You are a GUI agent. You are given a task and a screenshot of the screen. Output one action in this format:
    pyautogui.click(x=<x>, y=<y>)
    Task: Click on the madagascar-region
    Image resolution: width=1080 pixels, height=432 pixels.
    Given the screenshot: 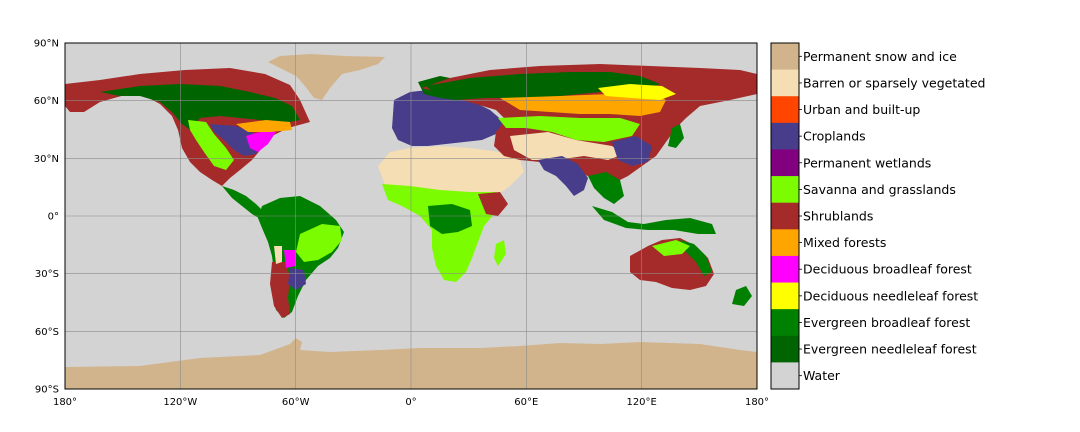 What is the action you would take?
    pyautogui.click(x=500, y=253)
    